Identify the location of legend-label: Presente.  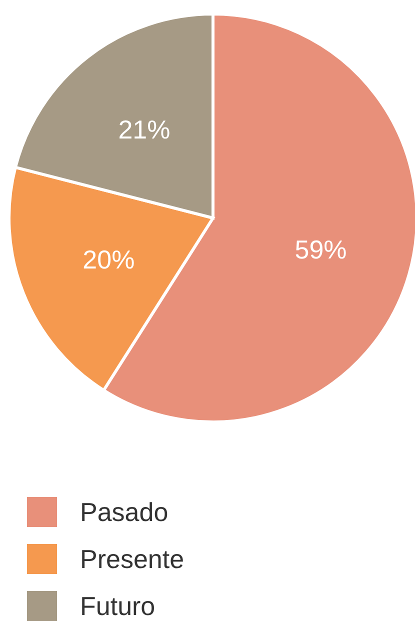
(132, 559).